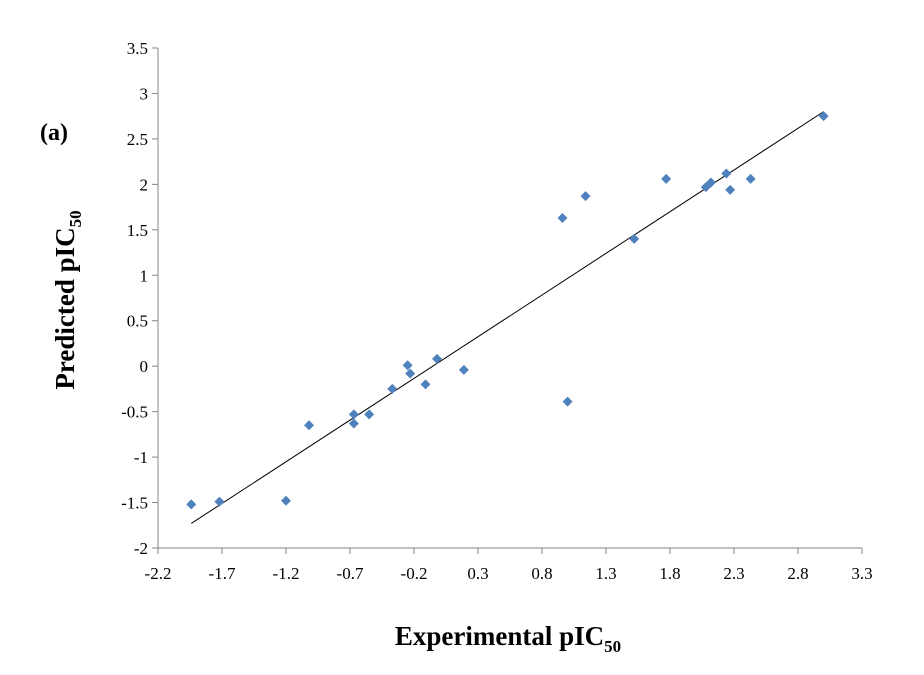 Image resolution: width=924 pixels, height=675 pixels. What do you see at coordinates (612, 646) in the screenshot?
I see `x-axis-title-subscript: 50` at bounding box center [612, 646].